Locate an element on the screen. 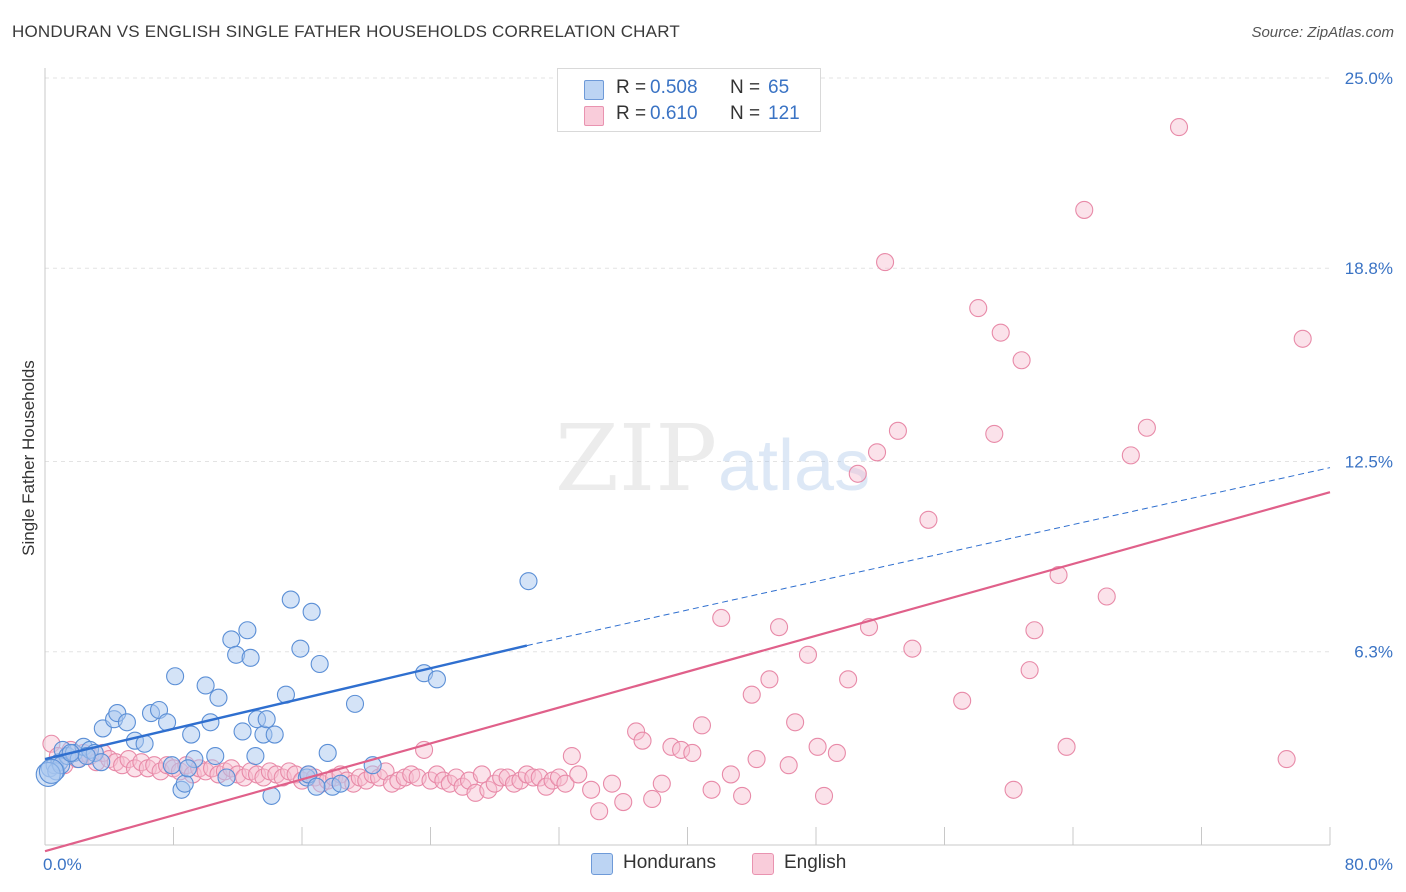 The width and height of the screenshot is (1406, 892). x-tick-label: 80.0% is located at coordinates (1369, 864).